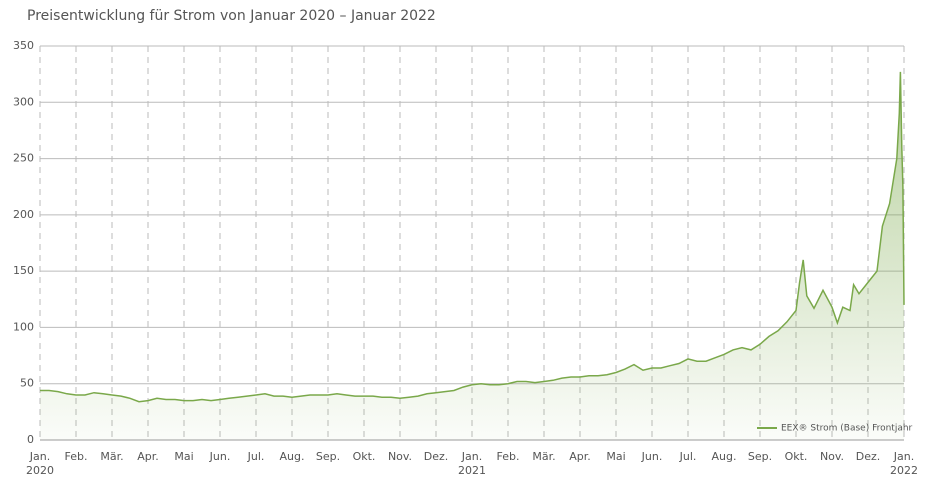 The height and width of the screenshot is (494, 930). I want to click on x-year-label: 2020, so click(40, 470).